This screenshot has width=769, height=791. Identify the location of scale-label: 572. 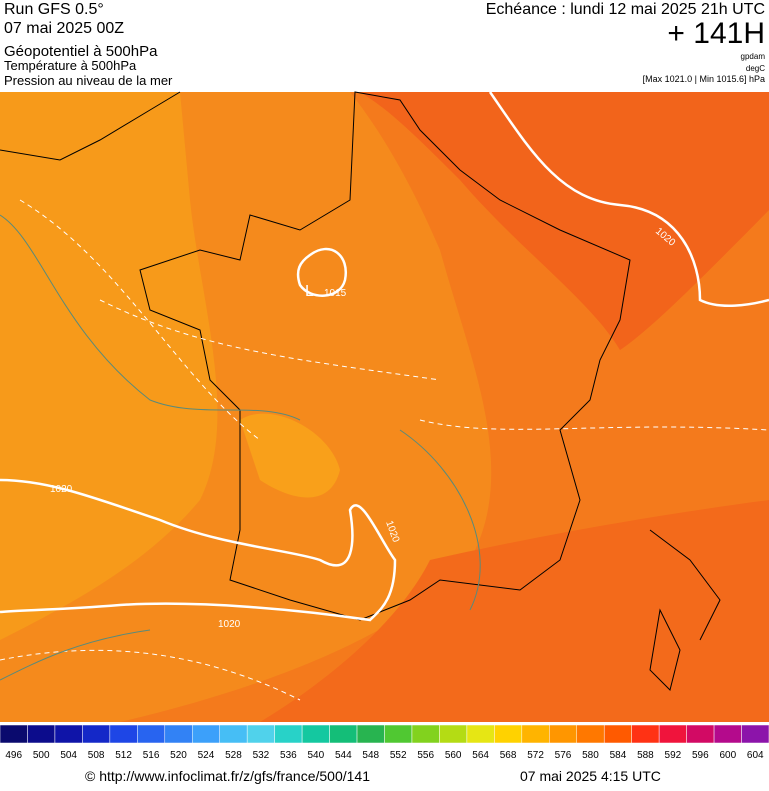
(535, 755).